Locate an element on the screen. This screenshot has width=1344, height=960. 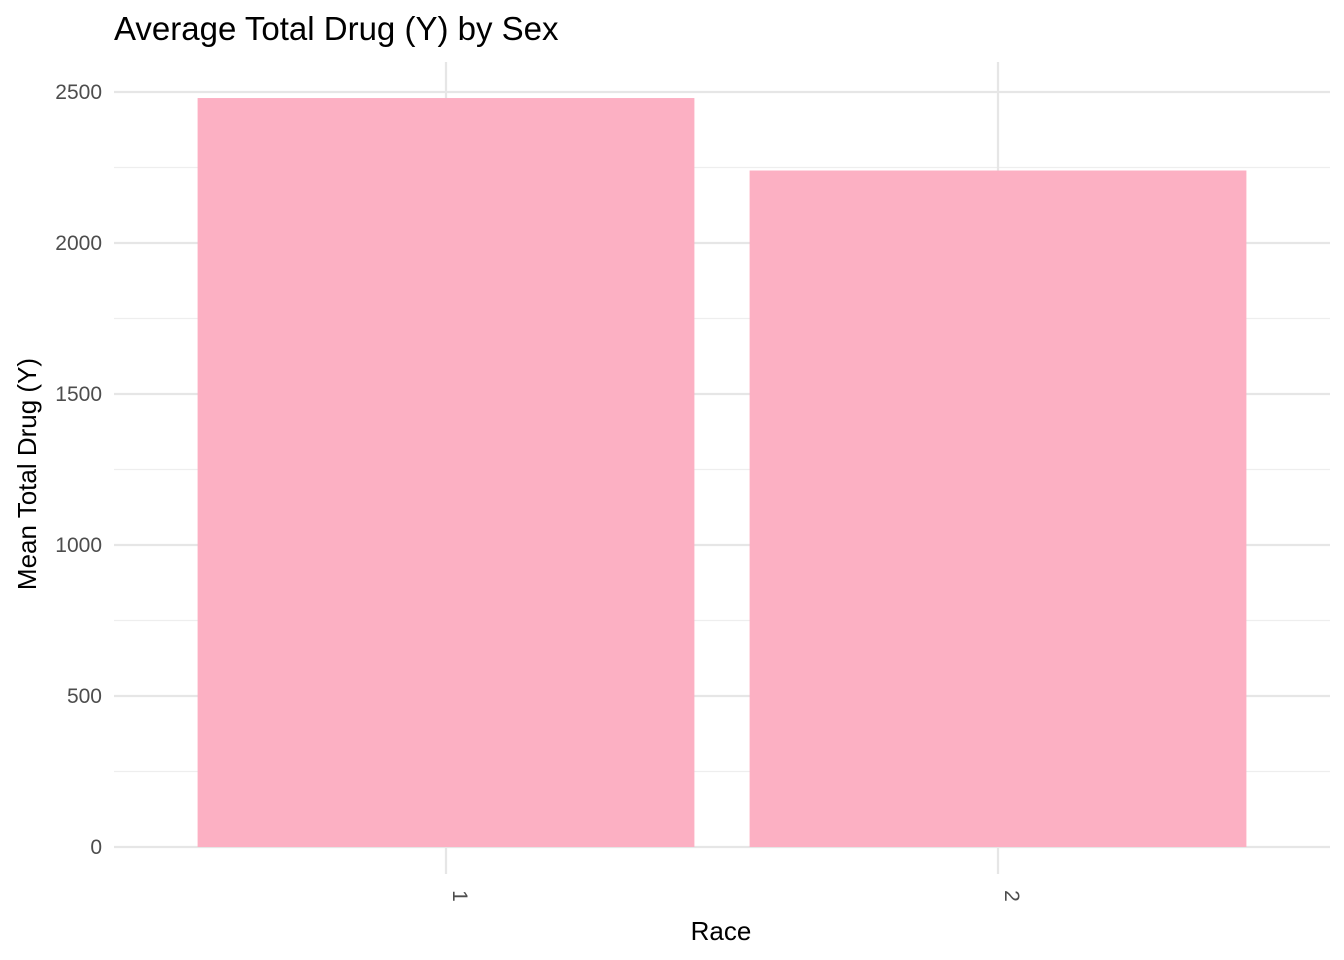
x-tick-label: 1 is located at coordinates (459, 896).